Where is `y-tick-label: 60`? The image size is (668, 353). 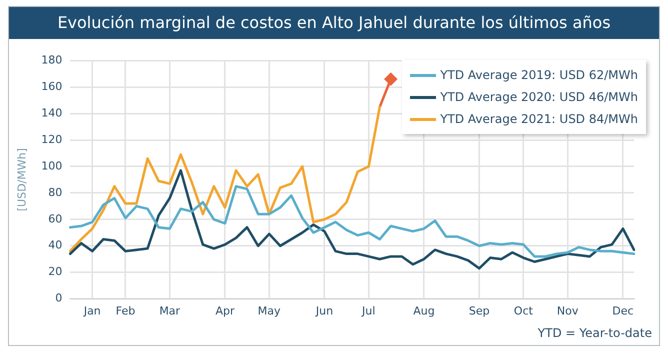
y-tick-label: 60 is located at coordinates (55, 219).